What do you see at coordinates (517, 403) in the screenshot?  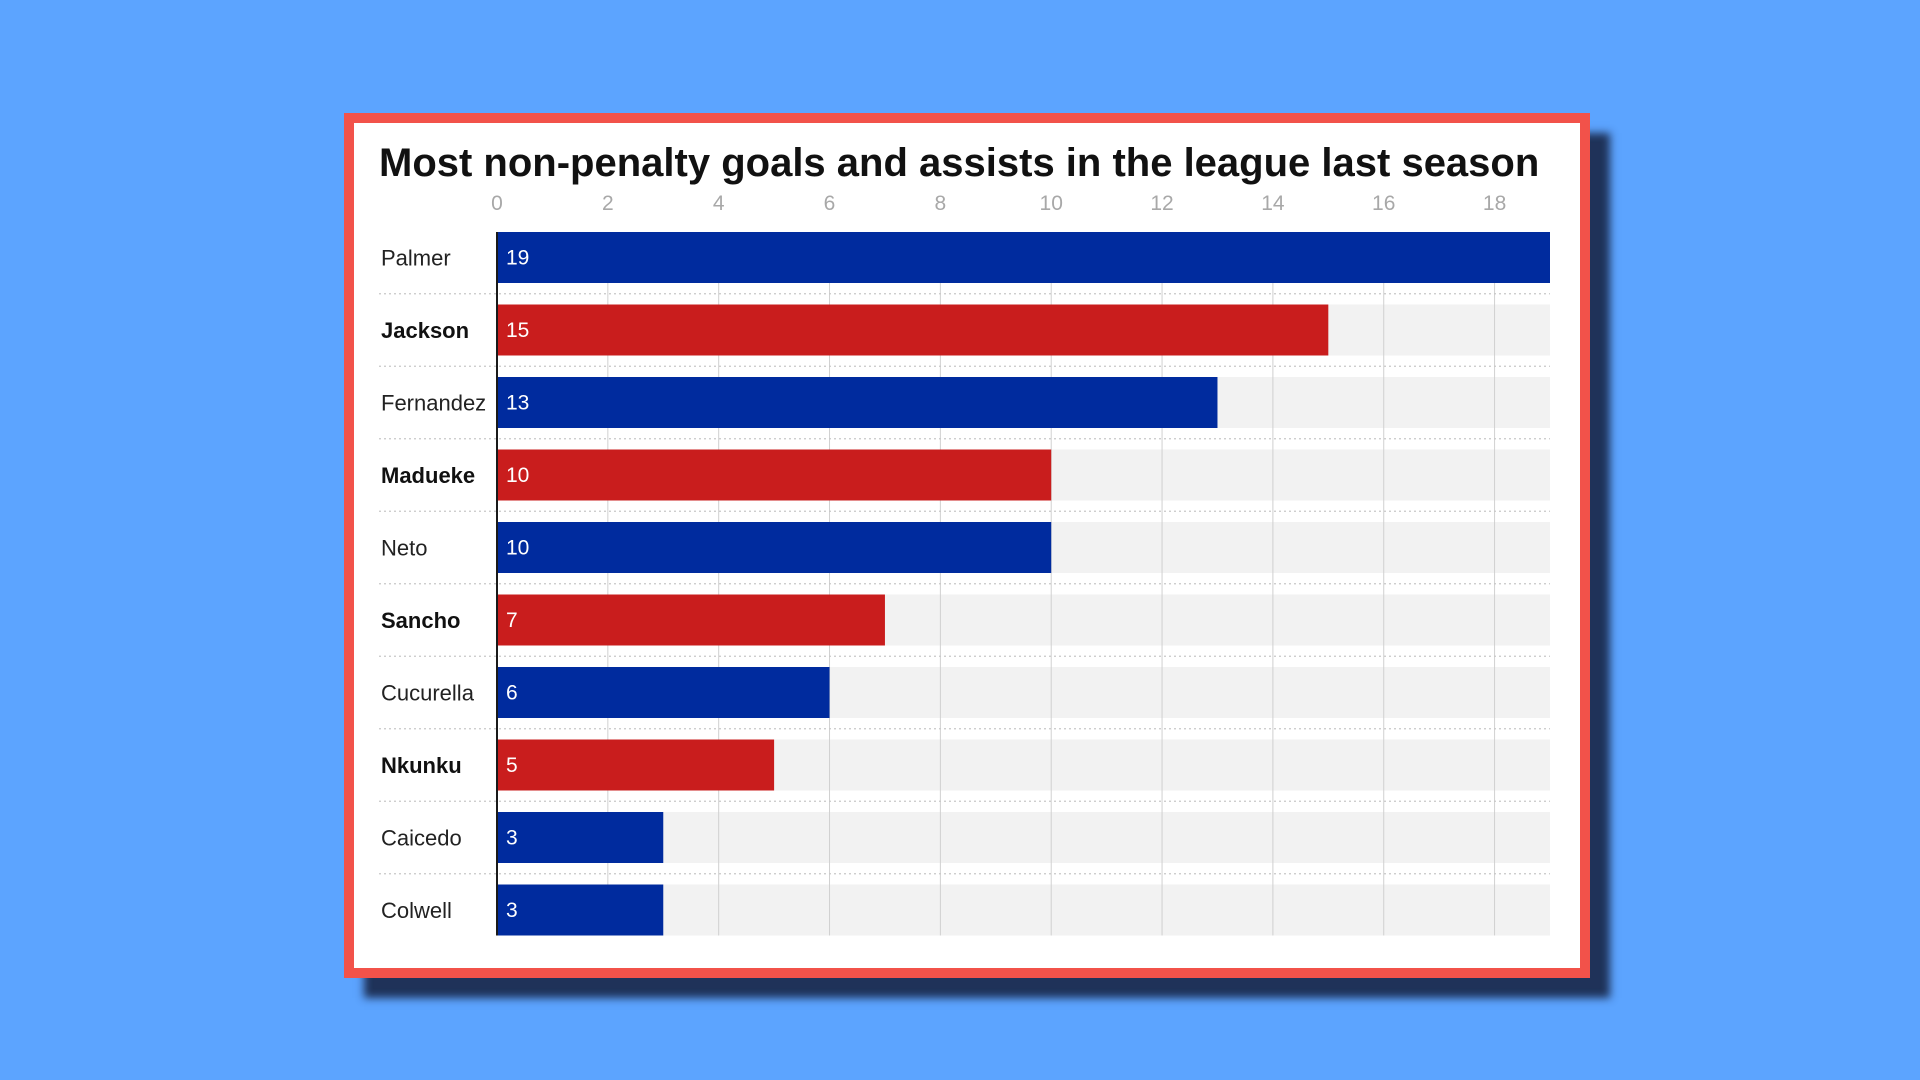 I see `data-label: 13` at bounding box center [517, 403].